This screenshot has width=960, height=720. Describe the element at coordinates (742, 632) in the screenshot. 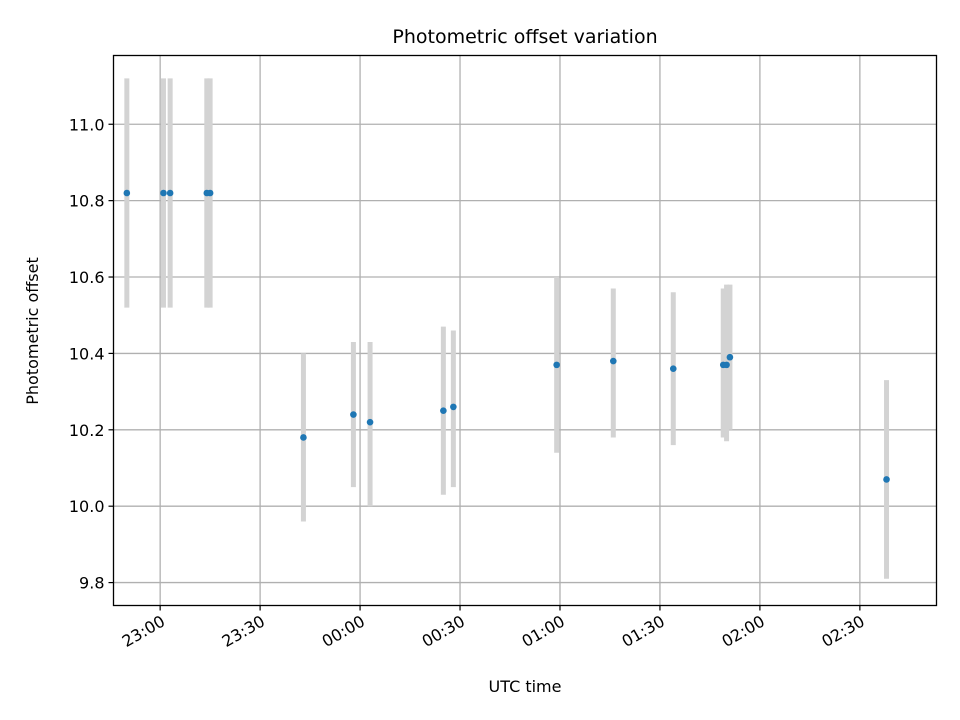

I see `x-tick-label: 02:00` at that location.